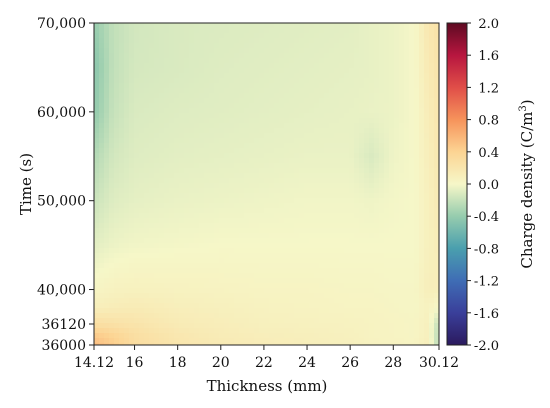 This screenshot has width=550, height=408. What do you see at coordinates (486, 282) in the screenshot?
I see `colorbar-tick-label: -1.2` at bounding box center [486, 282].